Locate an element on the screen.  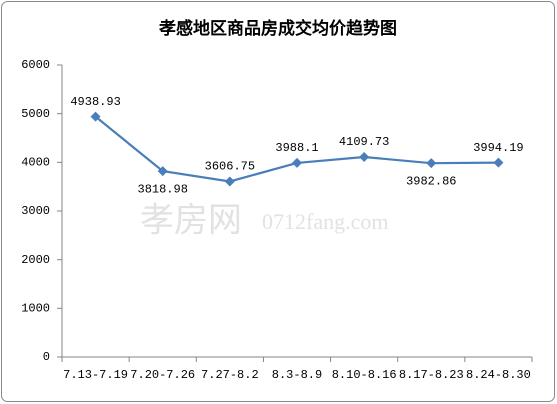
chart-title: 孝感地区商品房成交均价趋势图 is located at coordinates (278, 28).